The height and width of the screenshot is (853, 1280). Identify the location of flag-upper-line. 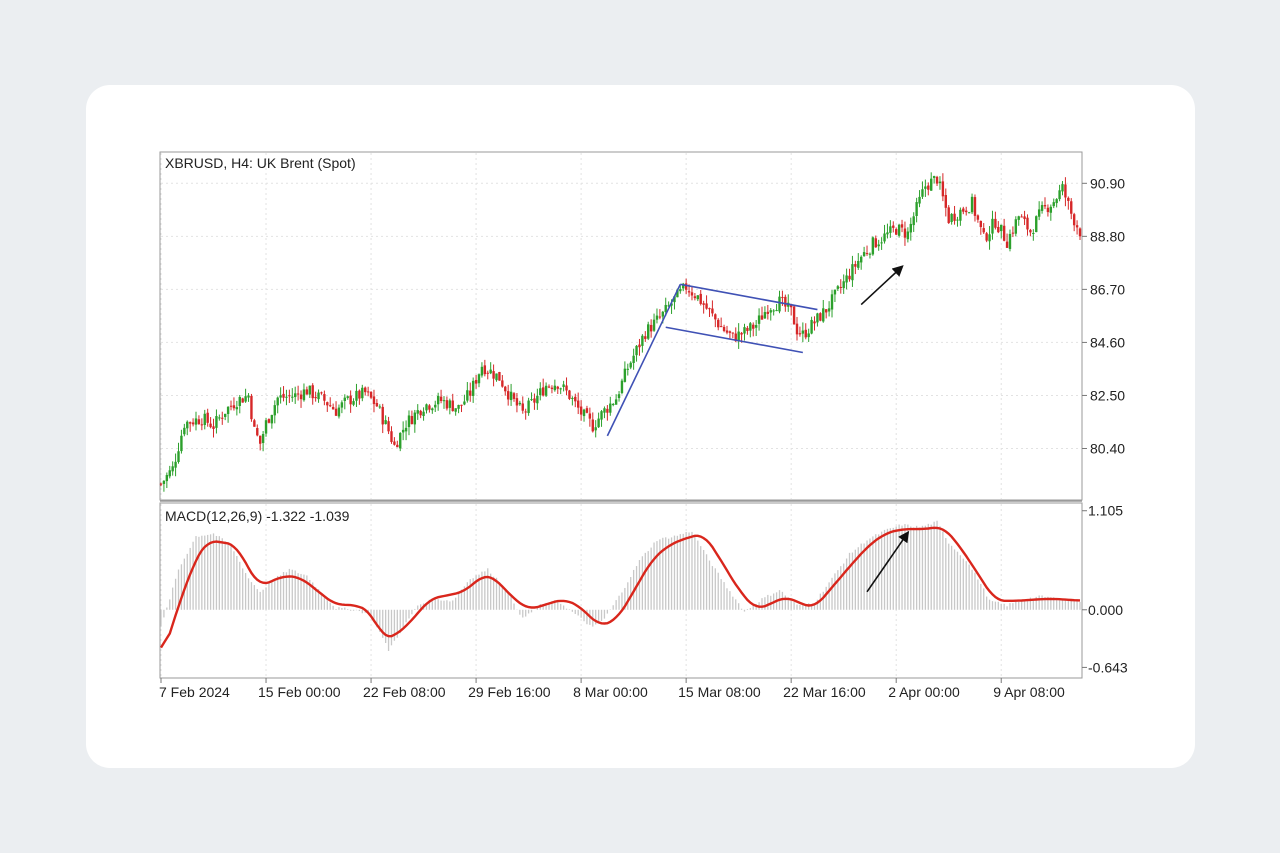
(749, 297).